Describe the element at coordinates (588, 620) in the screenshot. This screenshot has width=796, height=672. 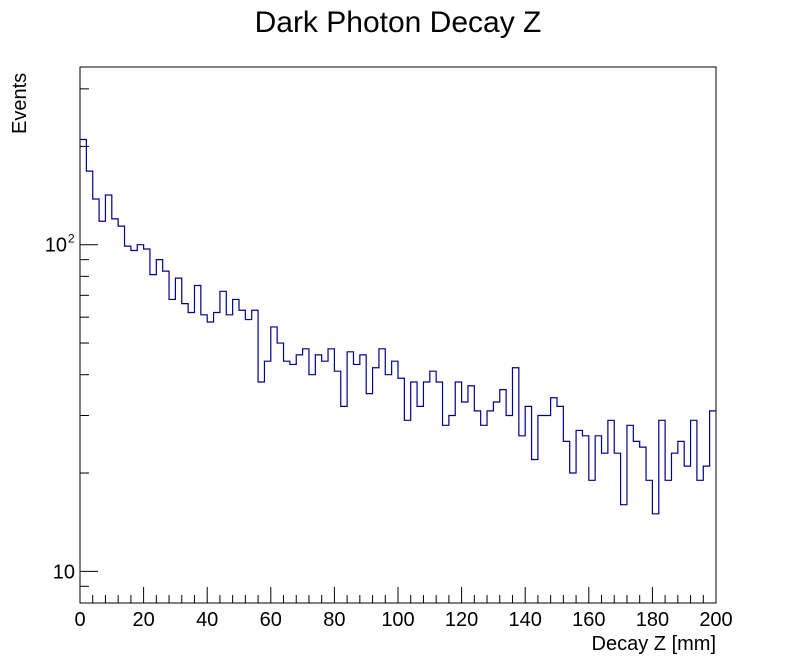
I see `x-tick-label: 160` at that location.